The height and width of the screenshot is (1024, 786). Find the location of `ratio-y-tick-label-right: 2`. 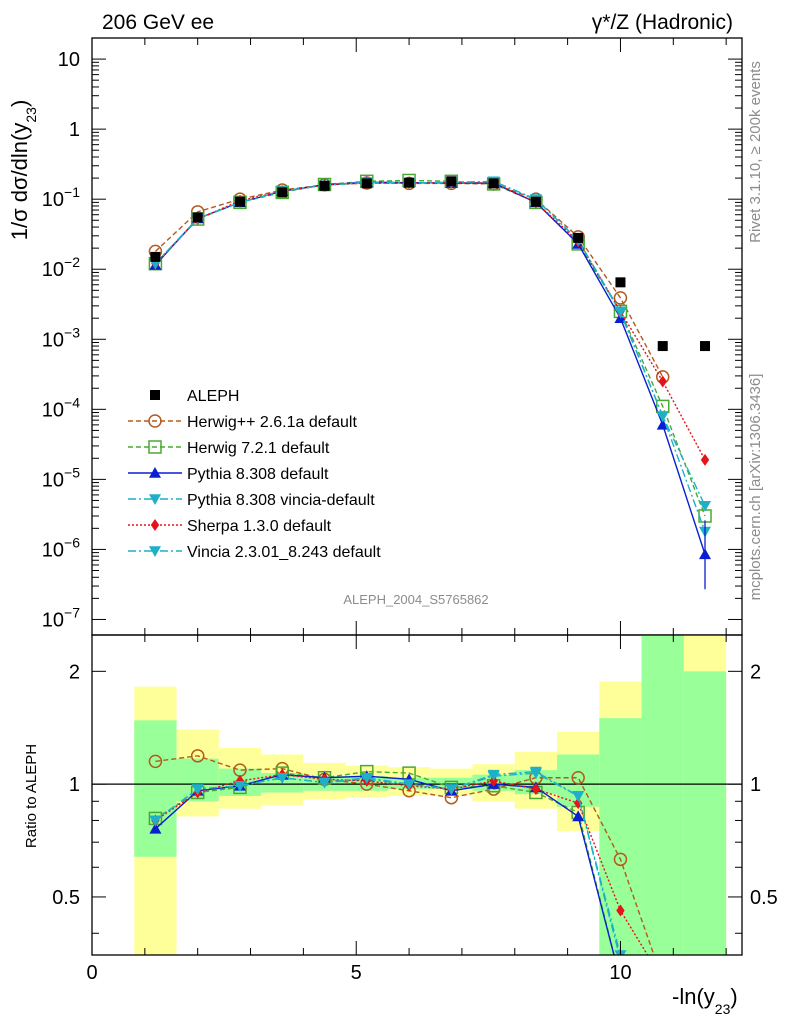

ratio-y-tick-label-right: 2 is located at coordinates (755, 672).